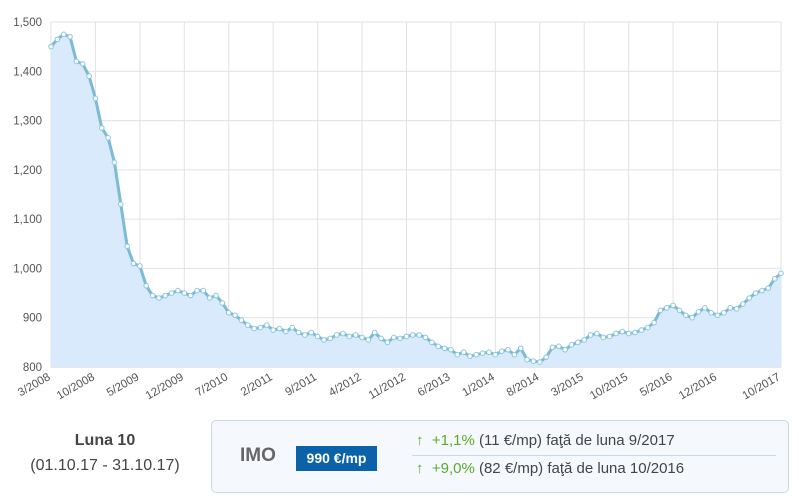 The image size is (799, 502). Describe the element at coordinates (698, 386) in the screenshot. I see `x-tick-label: 12/2016` at that location.